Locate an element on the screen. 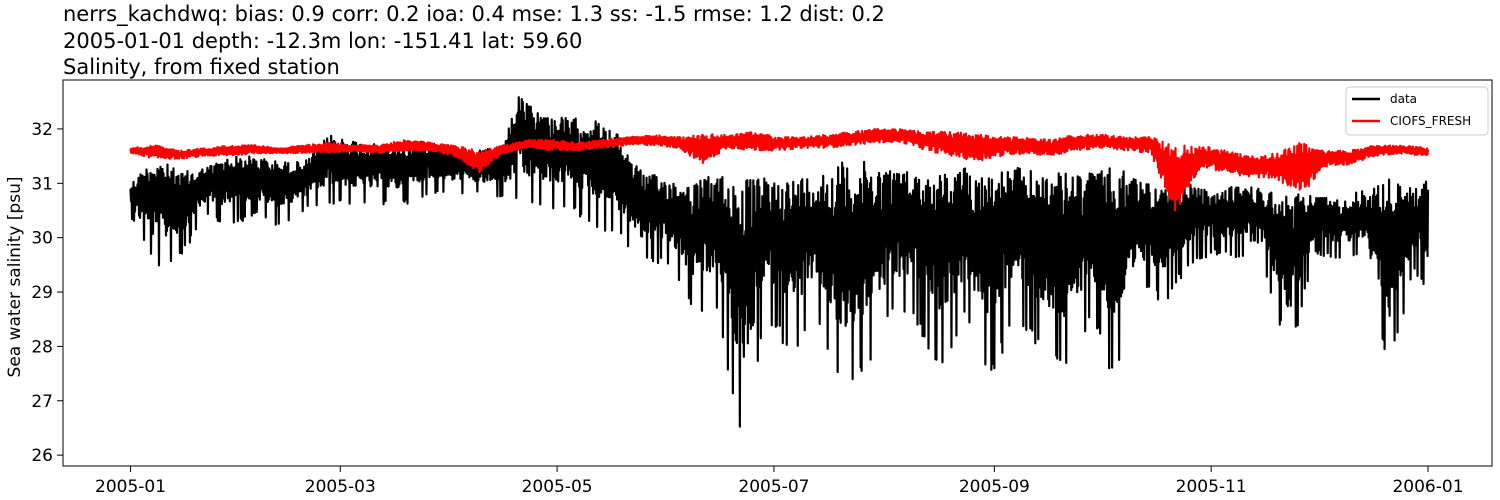 The height and width of the screenshot is (500, 1500). x-tick-label: 2005-03 is located at coordinates (340, 487).